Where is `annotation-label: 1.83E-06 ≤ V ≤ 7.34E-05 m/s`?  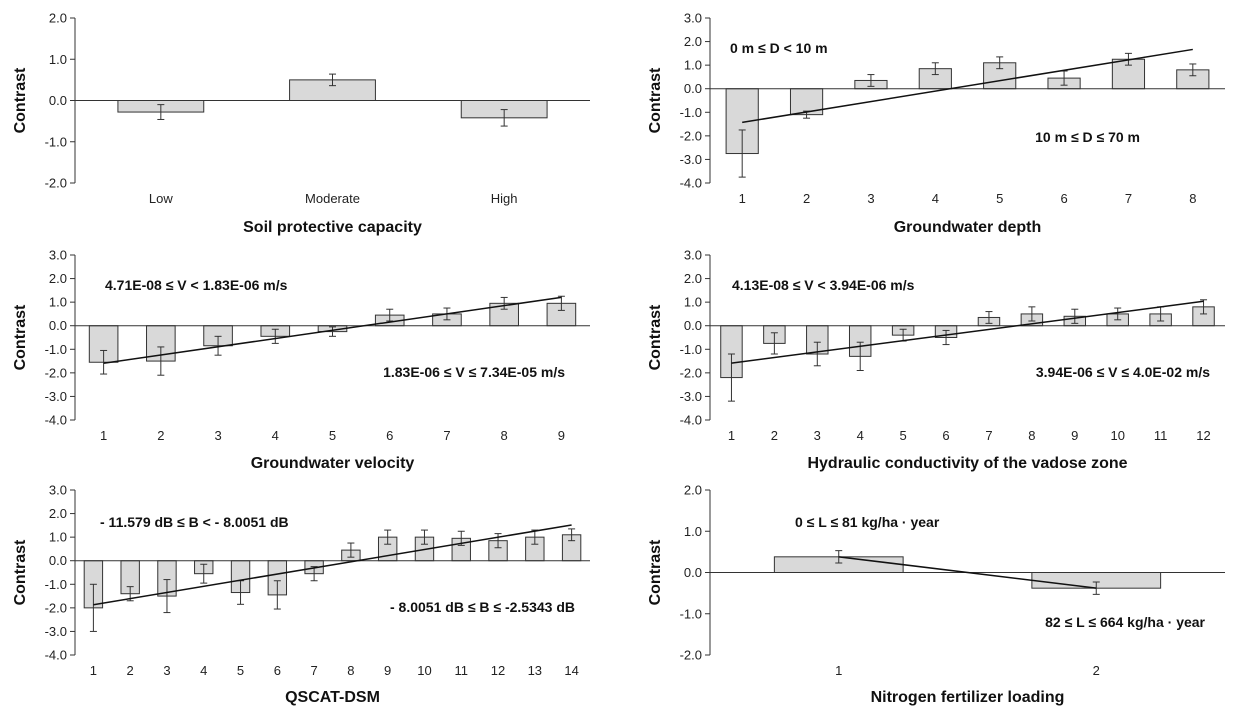 annotation-label: 1.83E-06 ≤ V ≤ 7.34E-05 m/s is located at coordinates (474, 372).